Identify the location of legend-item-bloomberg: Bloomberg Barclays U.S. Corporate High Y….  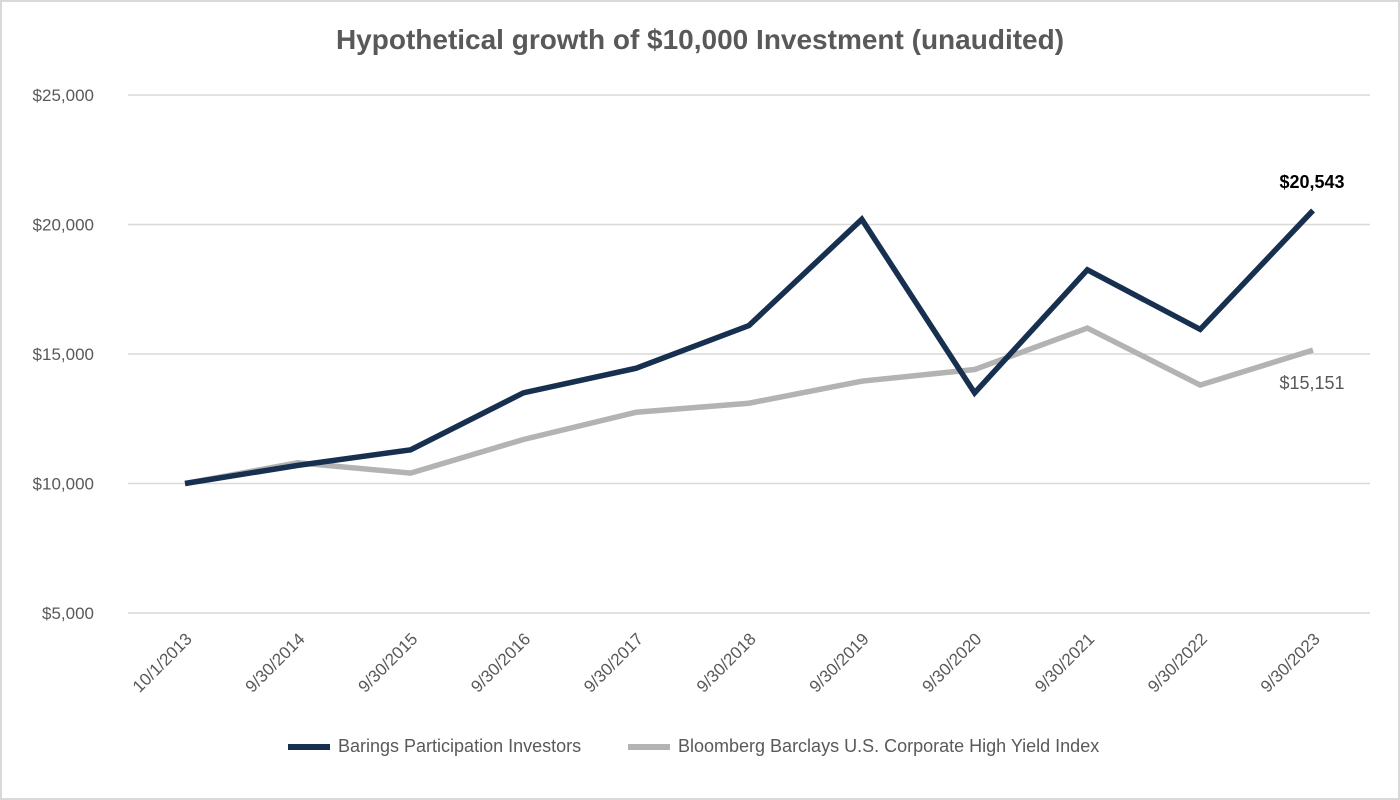
(863, 746).